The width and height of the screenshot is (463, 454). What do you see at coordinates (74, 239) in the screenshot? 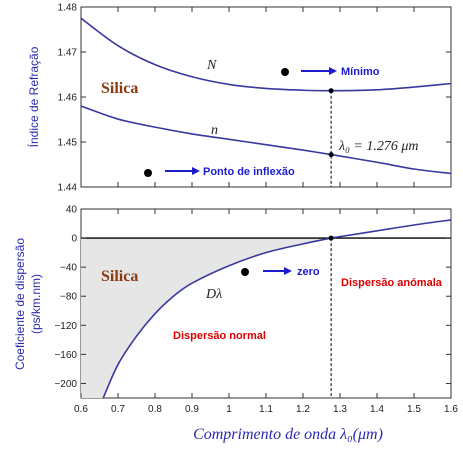
I see `bottom-y-tick-label: 0` at bounding box center [74, 239].